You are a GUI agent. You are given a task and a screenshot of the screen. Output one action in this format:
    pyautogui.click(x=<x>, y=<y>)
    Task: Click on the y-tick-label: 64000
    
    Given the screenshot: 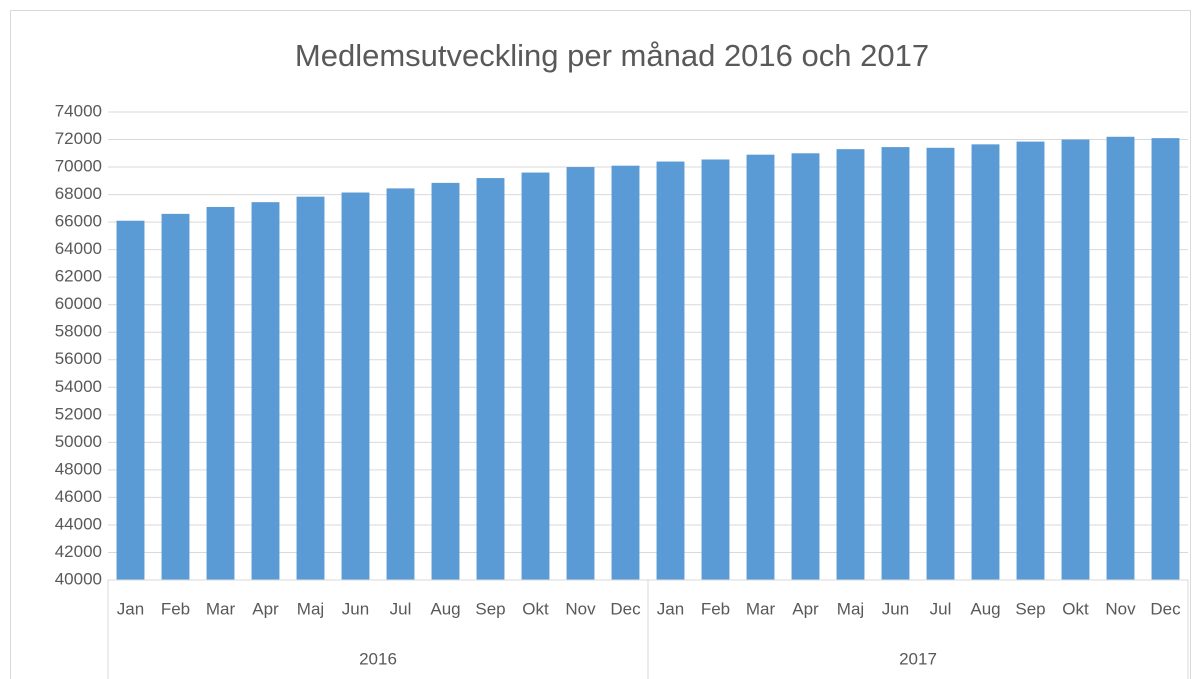 What is the action you would take?
    pyautogui.click(x=78, y=248)
    